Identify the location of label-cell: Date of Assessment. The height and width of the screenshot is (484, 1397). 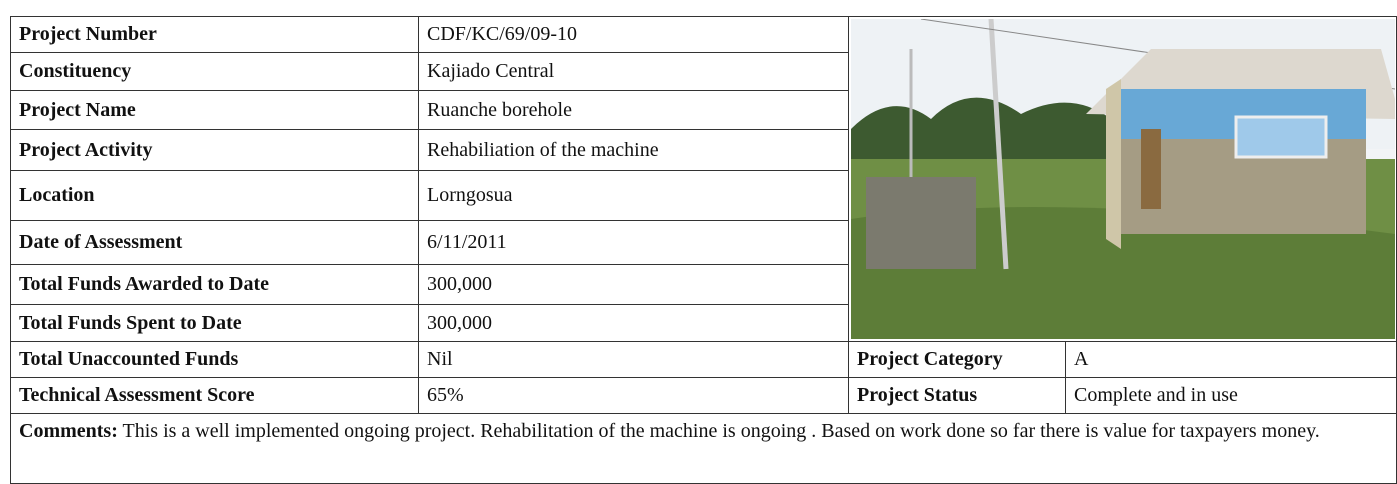
(214, 242).